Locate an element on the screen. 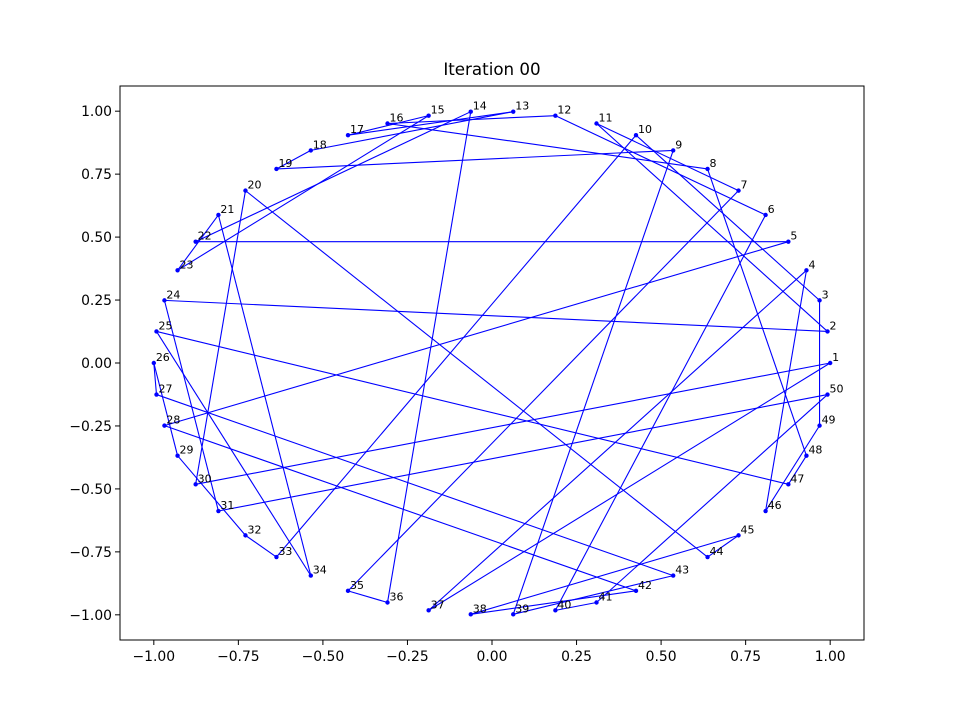  city-label: 25 is located at coordinates (165, 325).